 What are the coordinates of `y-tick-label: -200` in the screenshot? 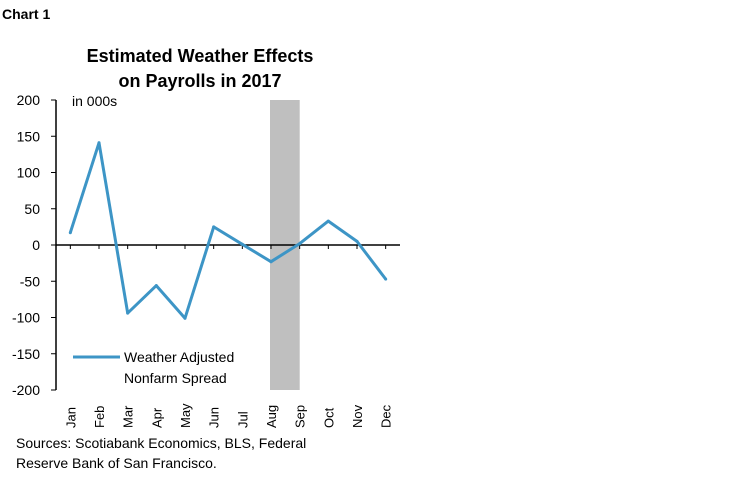 It's located at (26, 390).